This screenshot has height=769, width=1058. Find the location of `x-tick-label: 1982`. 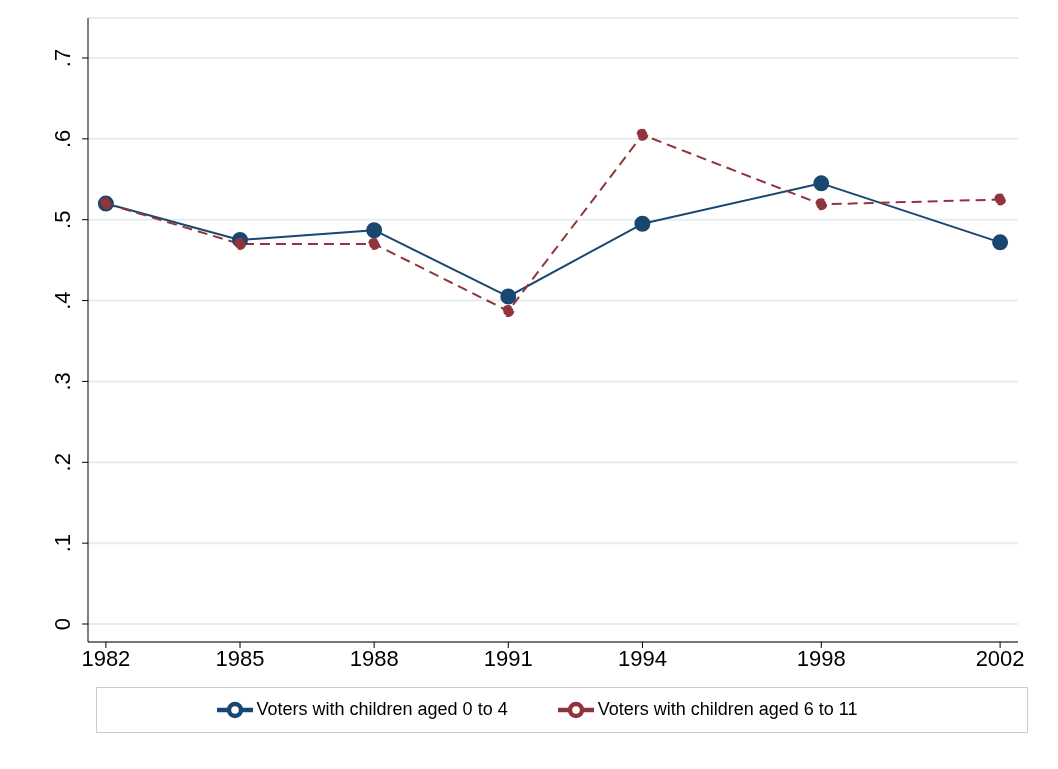

x-tick-label: 1982 is located at coordinates (106, 658).